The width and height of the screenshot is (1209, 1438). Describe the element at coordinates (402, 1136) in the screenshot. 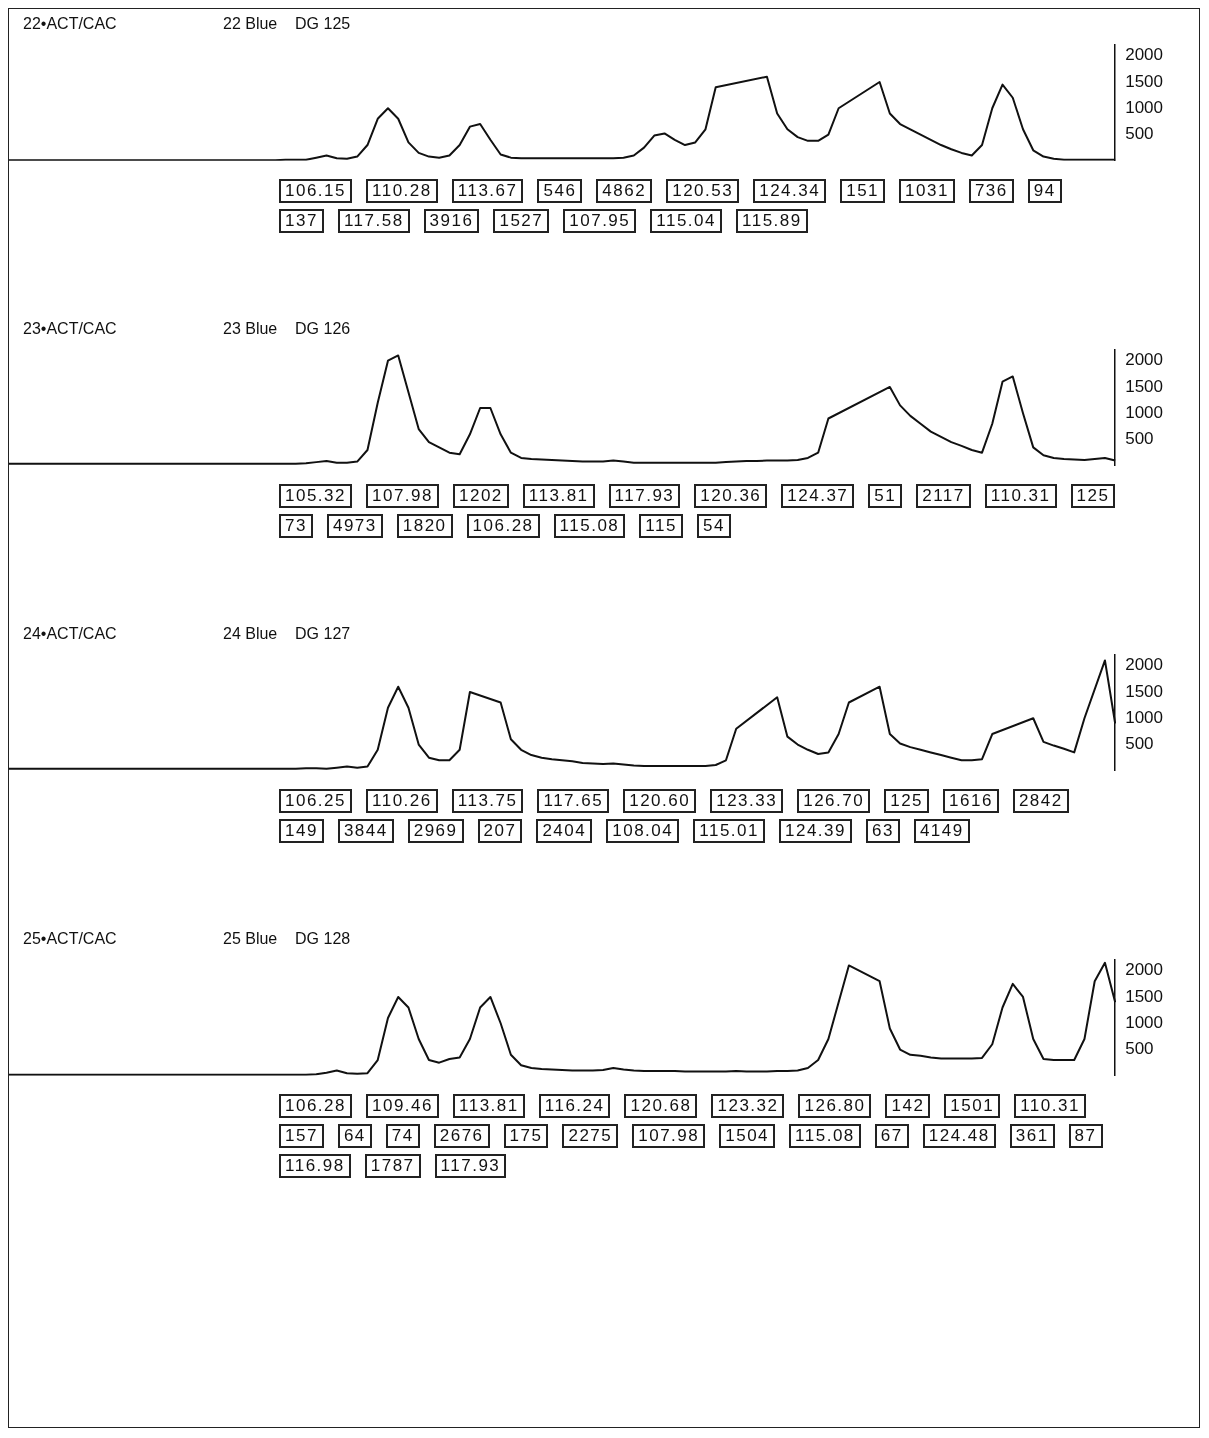

I see `text: 74` at that location.